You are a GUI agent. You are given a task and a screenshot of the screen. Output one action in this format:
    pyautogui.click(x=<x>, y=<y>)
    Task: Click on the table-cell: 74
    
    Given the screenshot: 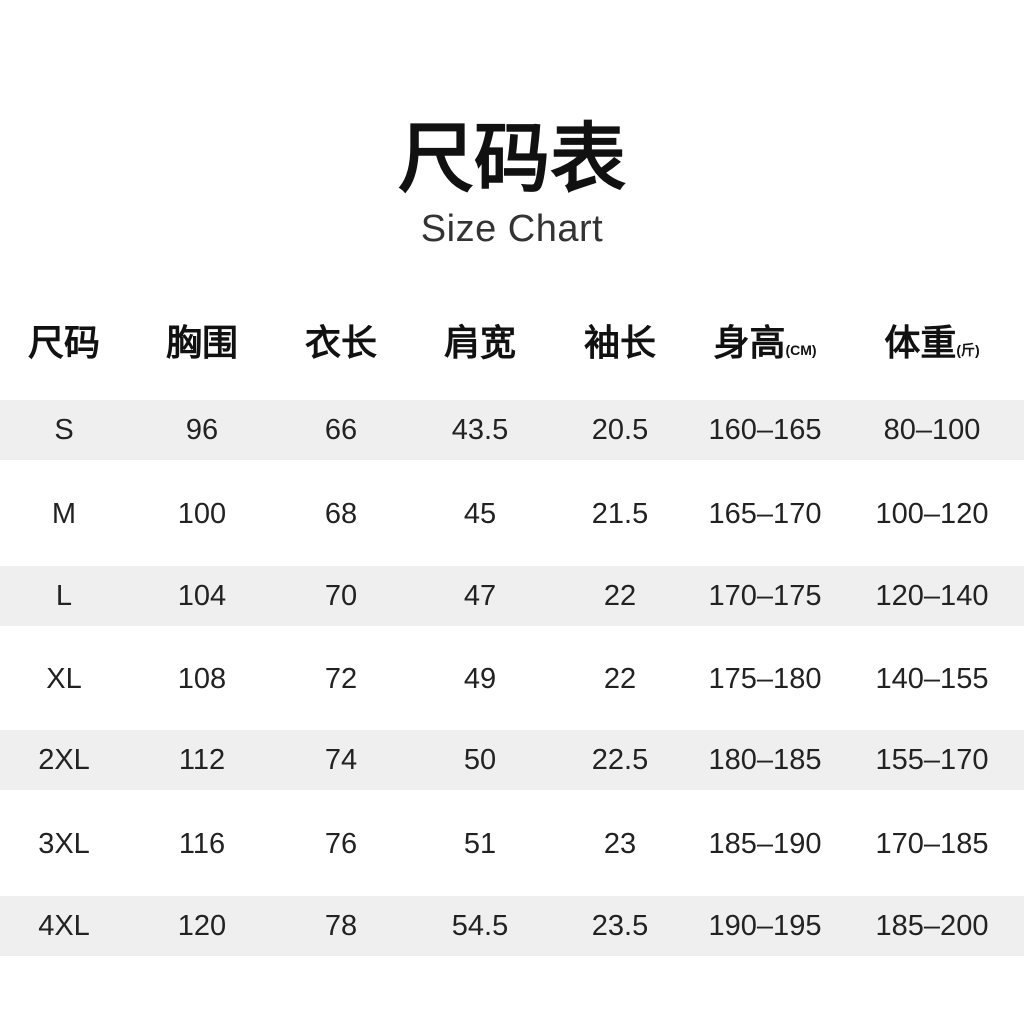 What is the action you would take?
    pyautogui.click(x=341, y=760)
    